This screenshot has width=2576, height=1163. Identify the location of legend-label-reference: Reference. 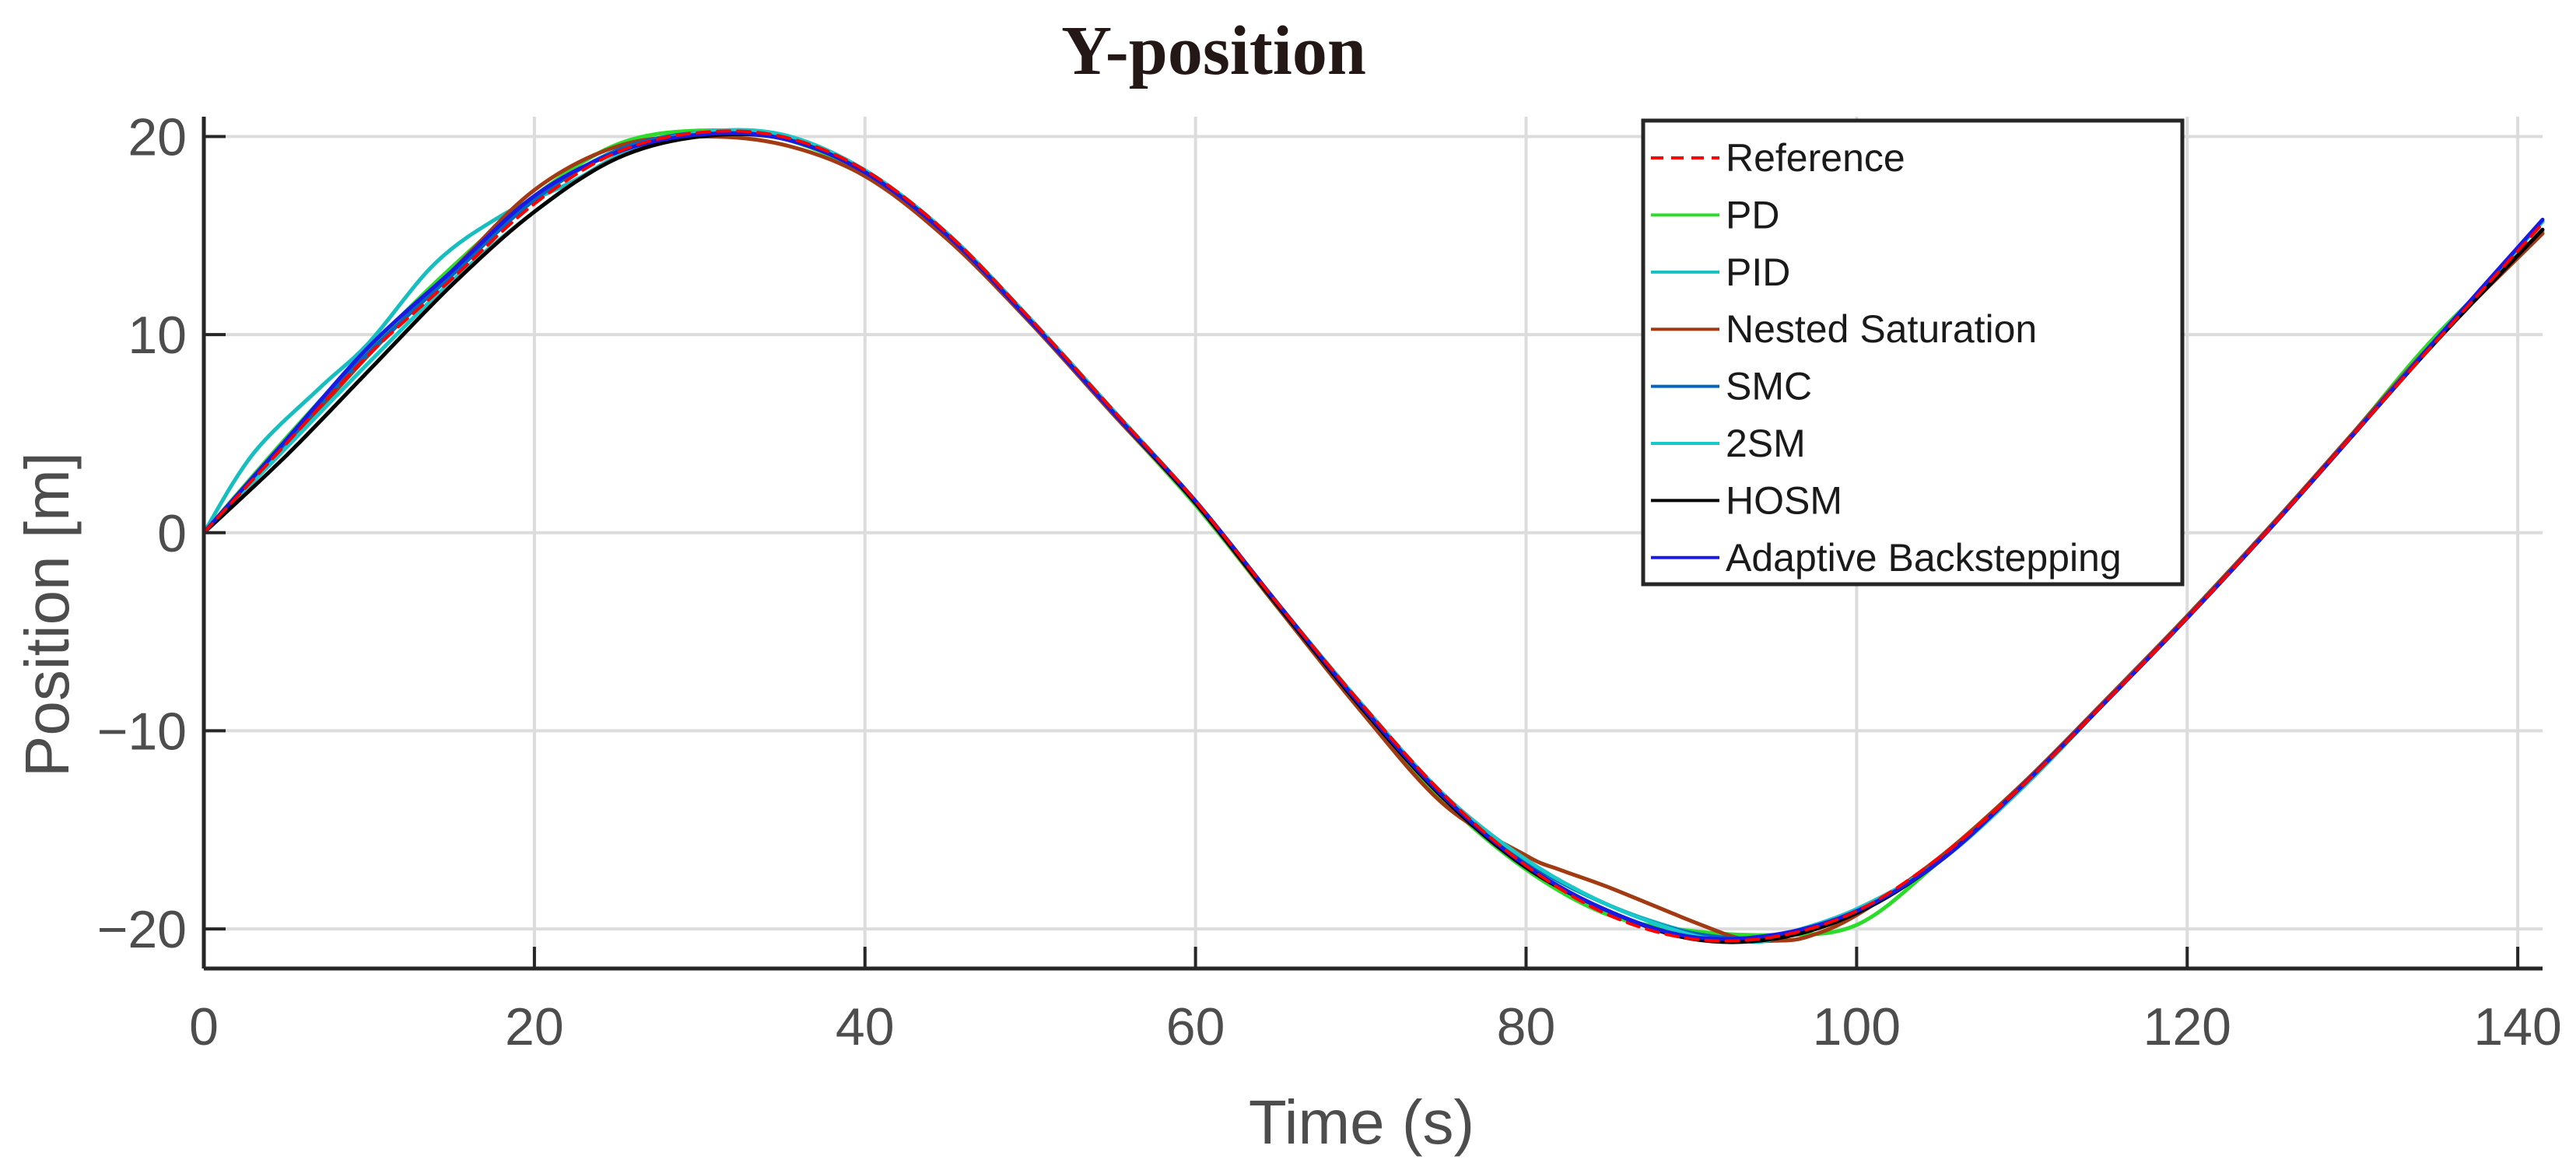
(1815, 158).